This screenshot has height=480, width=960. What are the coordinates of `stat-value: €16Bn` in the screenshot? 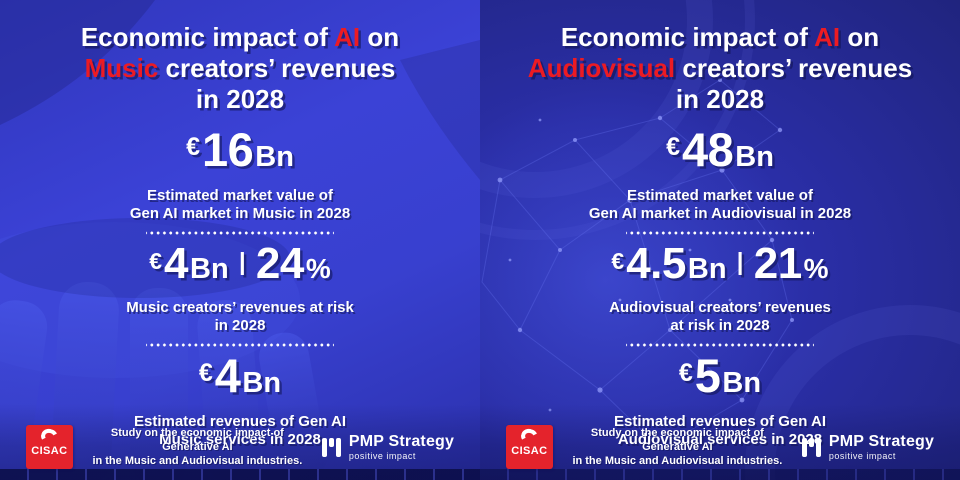 It's located at (240, 155).